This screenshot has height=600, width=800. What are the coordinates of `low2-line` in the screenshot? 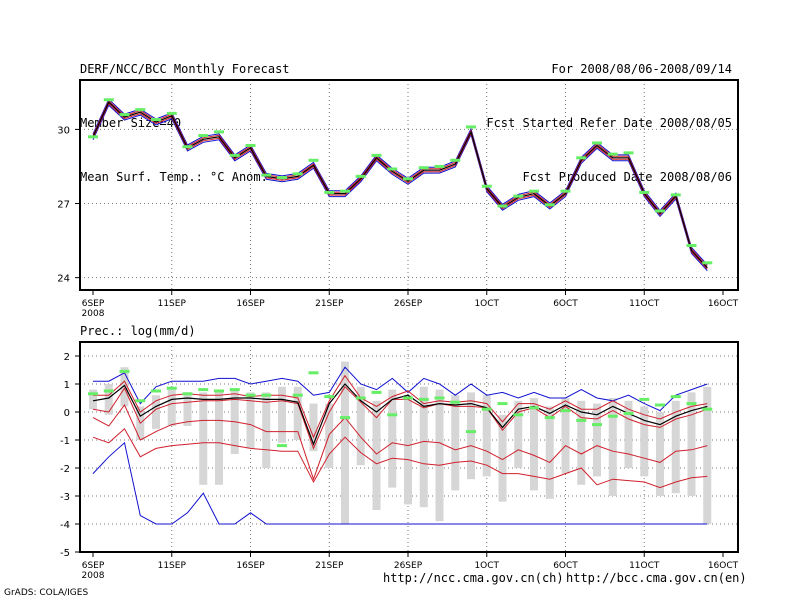 It's located at (400, 442).